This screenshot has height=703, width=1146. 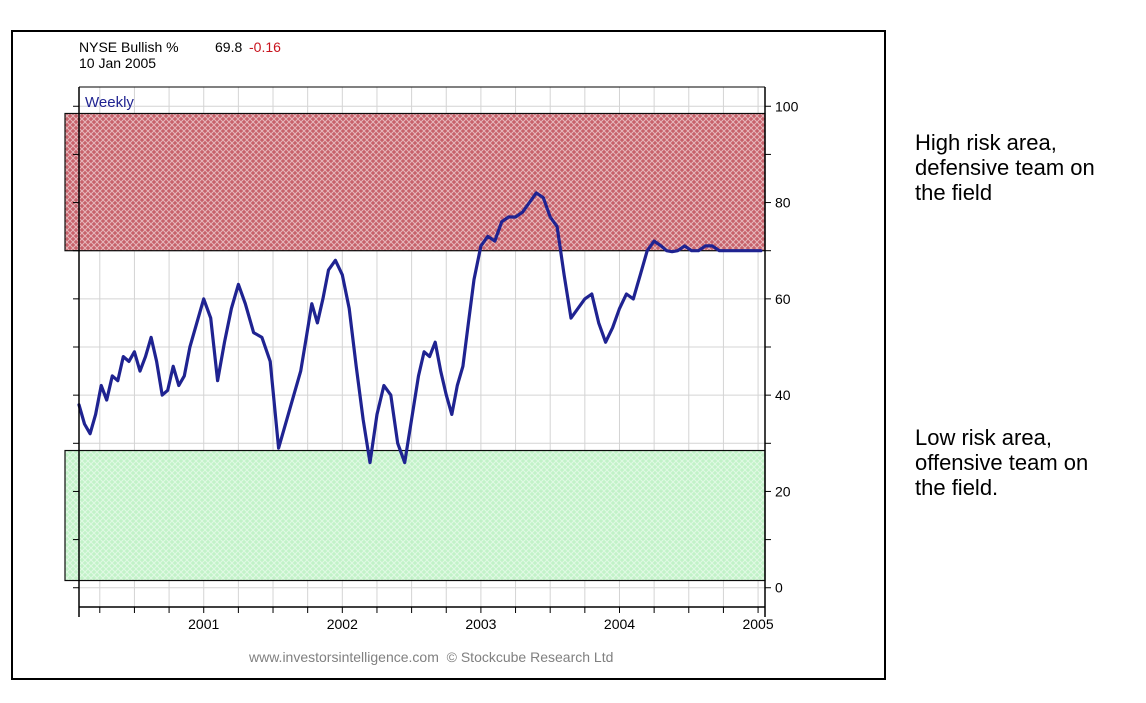 I want to click on high-risk-line-3: the field, so click(x=954, y=192).